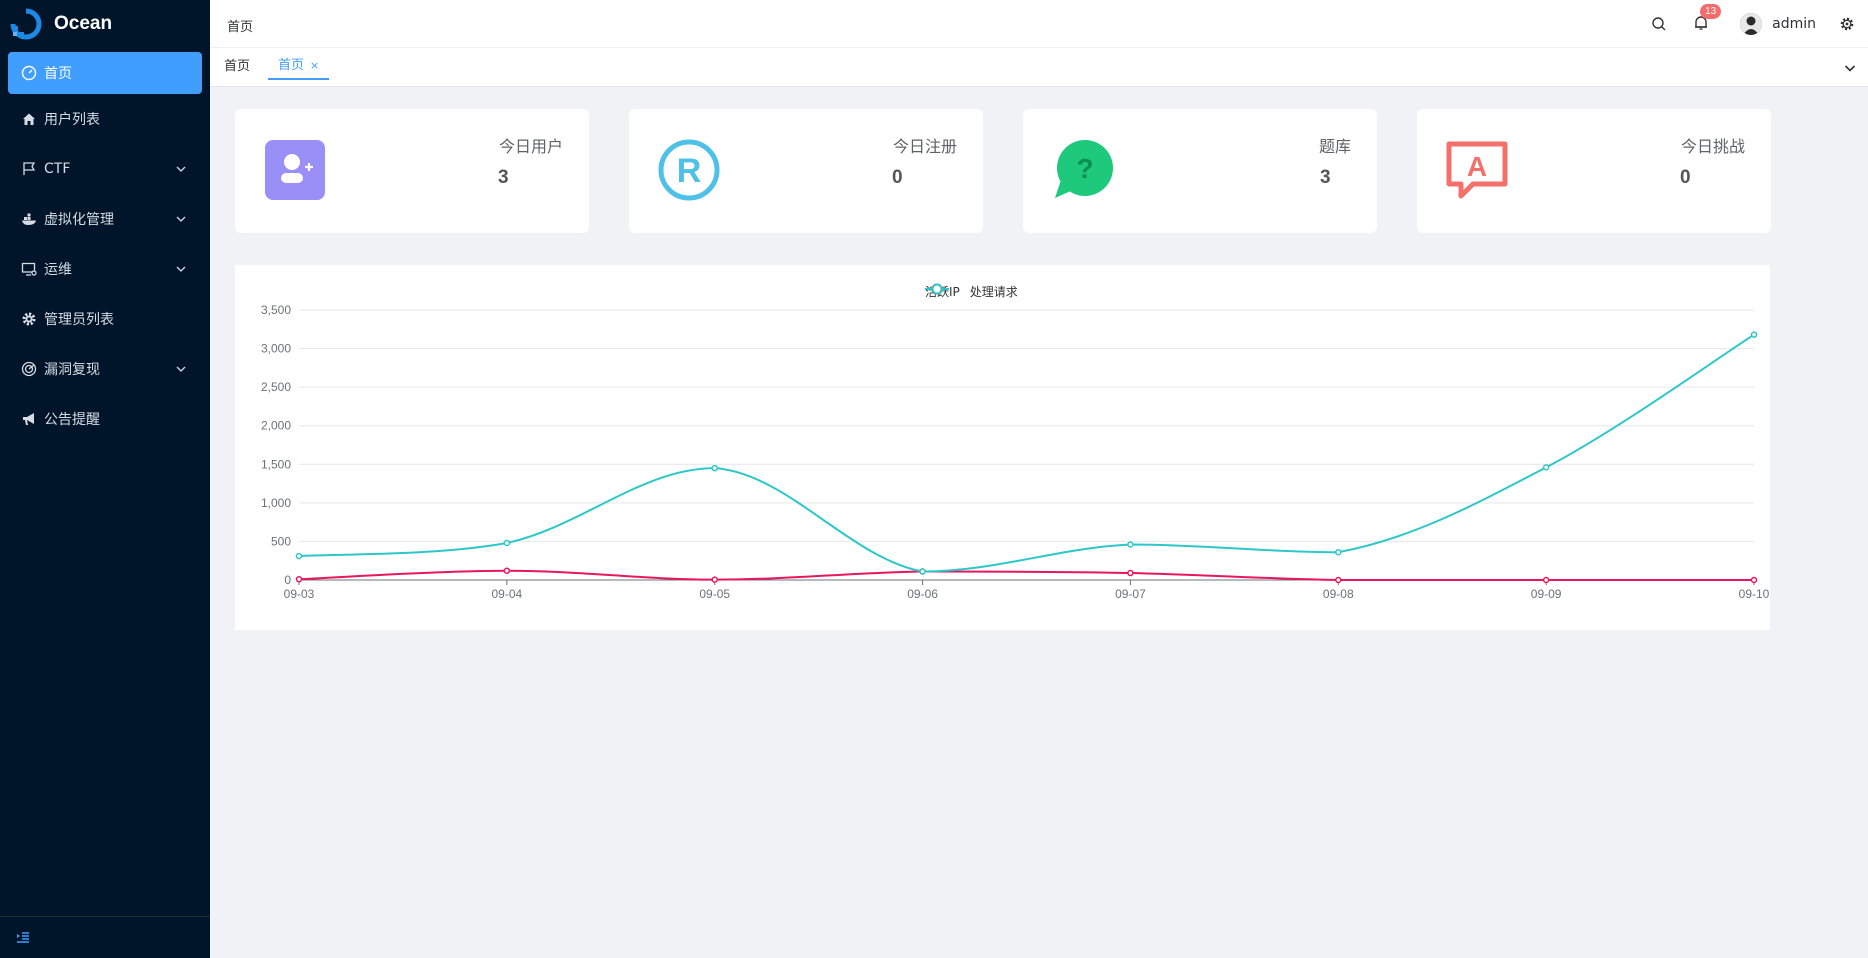  I want to click on chart-legend: 活跃IP 处理请求, so click(976, 291).